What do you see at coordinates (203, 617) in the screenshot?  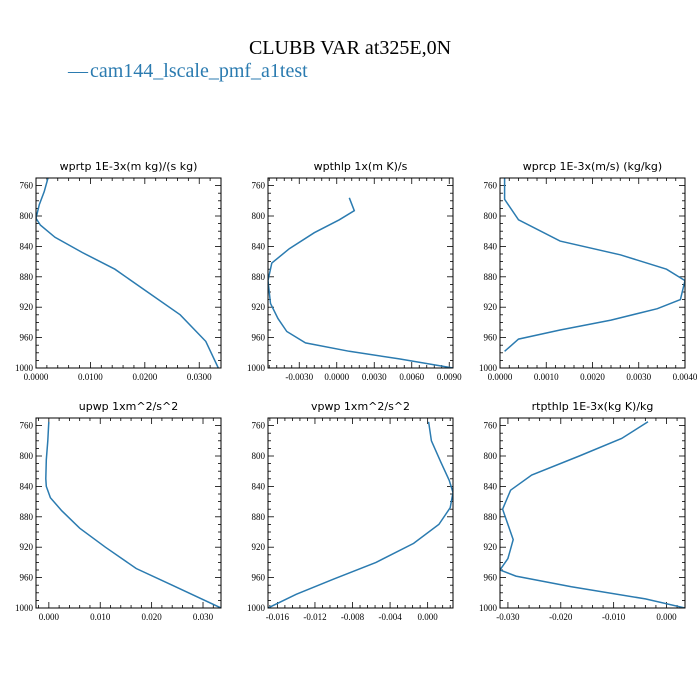 I see `x-tick-label: 0.030` at bounding box center [203, 617].